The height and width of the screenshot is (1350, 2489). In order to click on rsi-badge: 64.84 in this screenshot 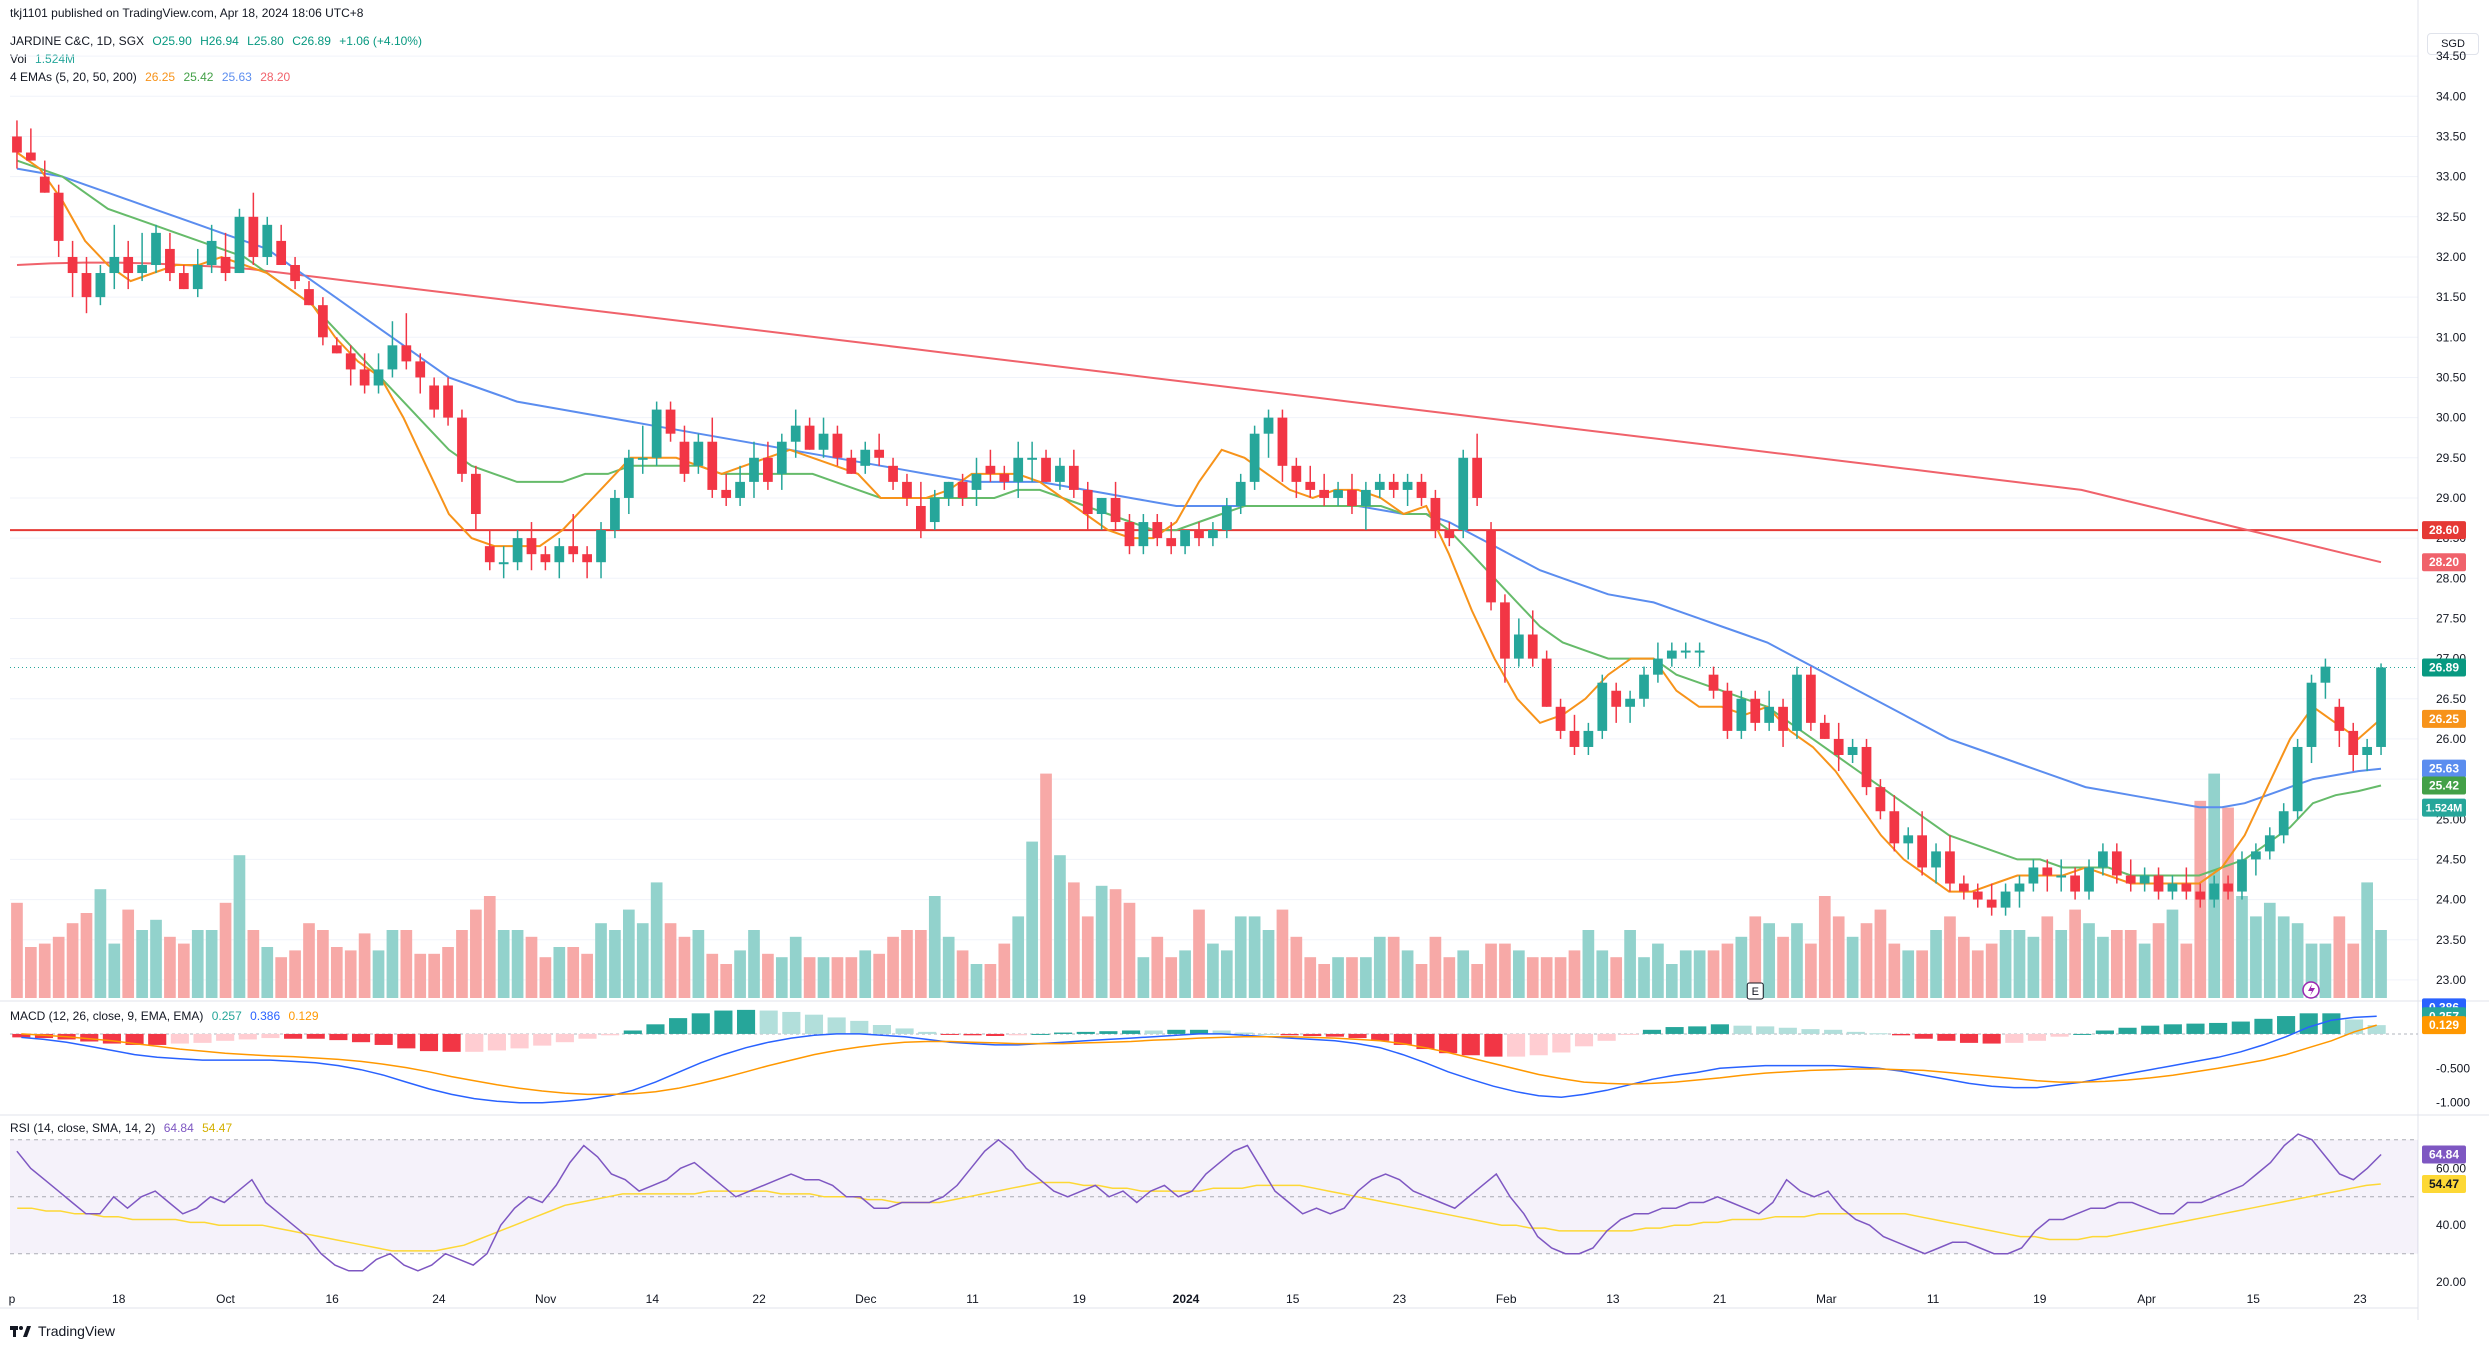, I will do `click(2444, 1154)`.